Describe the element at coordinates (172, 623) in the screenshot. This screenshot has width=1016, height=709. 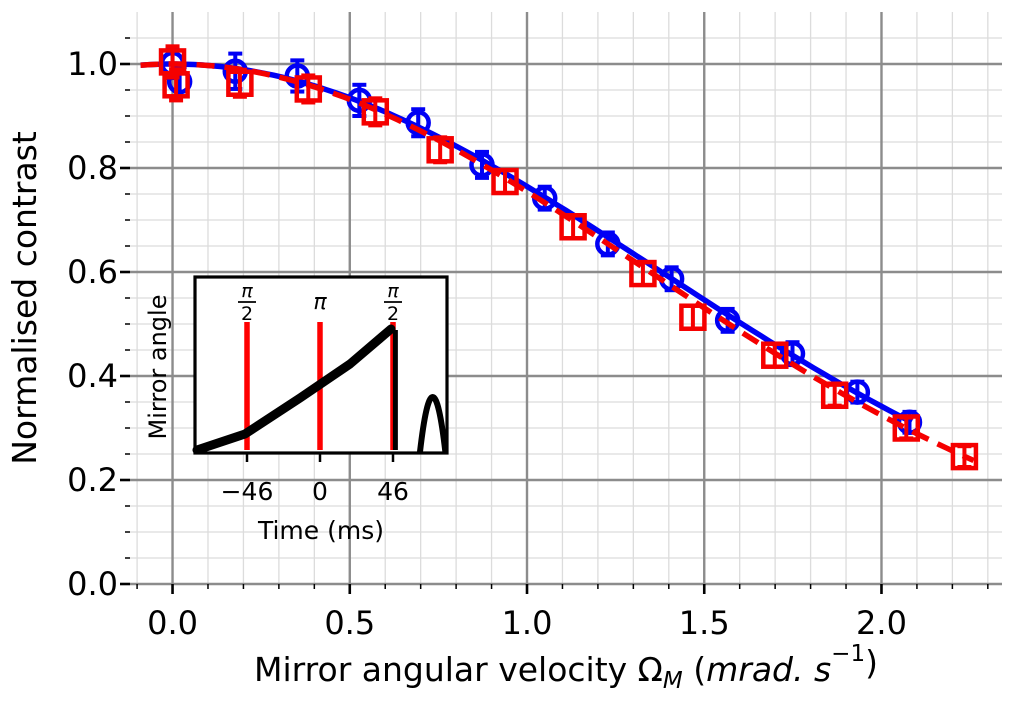
I see `x-tick-label: 0.0` at that location.